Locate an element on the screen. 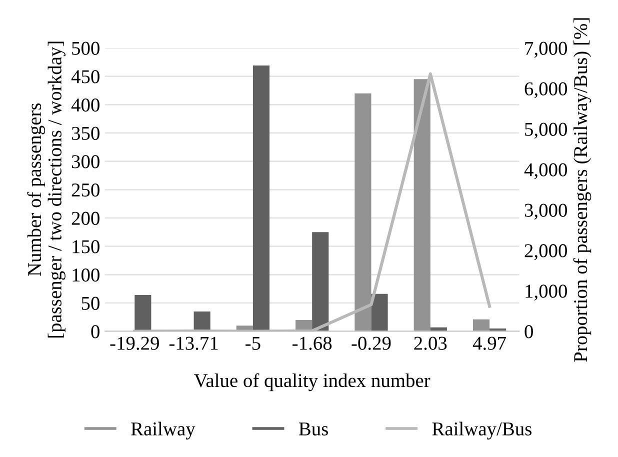 The image size is (618, 457). y-tick-label: 0 is located at coordinates (95, 331).